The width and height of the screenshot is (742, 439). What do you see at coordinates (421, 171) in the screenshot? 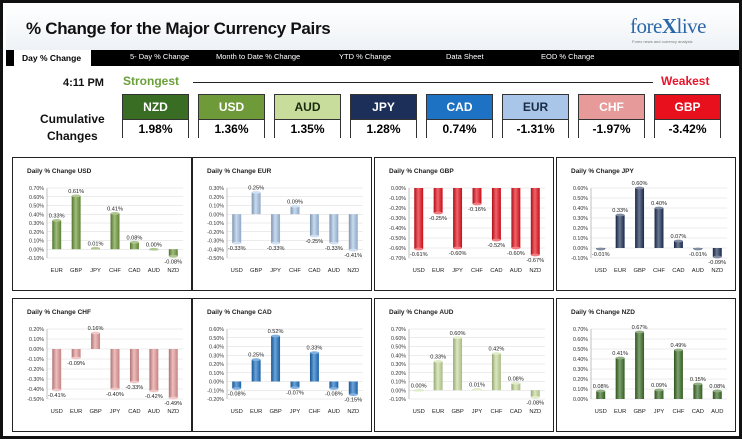
I see `chart-title: Daily % Change GBP` at bounding box center [421, 171].